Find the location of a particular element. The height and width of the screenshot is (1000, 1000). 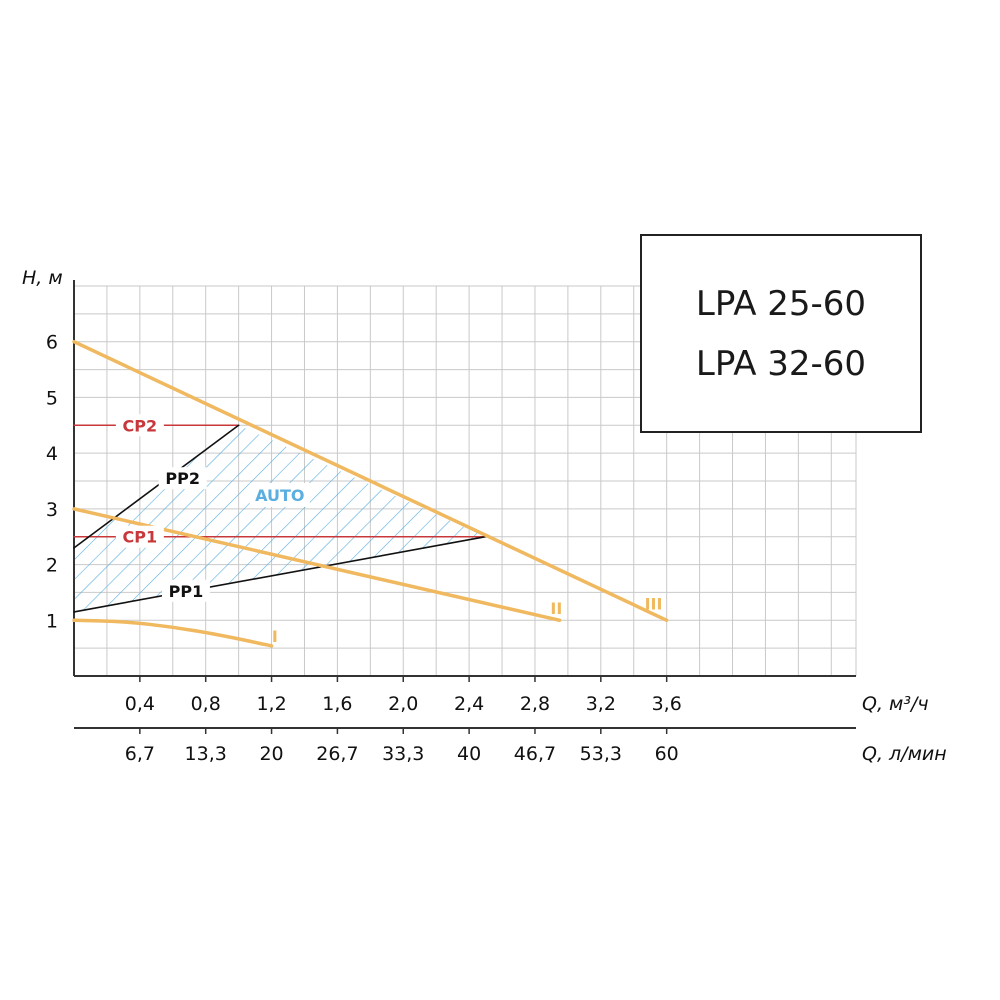

y-tick-label: 5 is located at coordinates (52, 398).